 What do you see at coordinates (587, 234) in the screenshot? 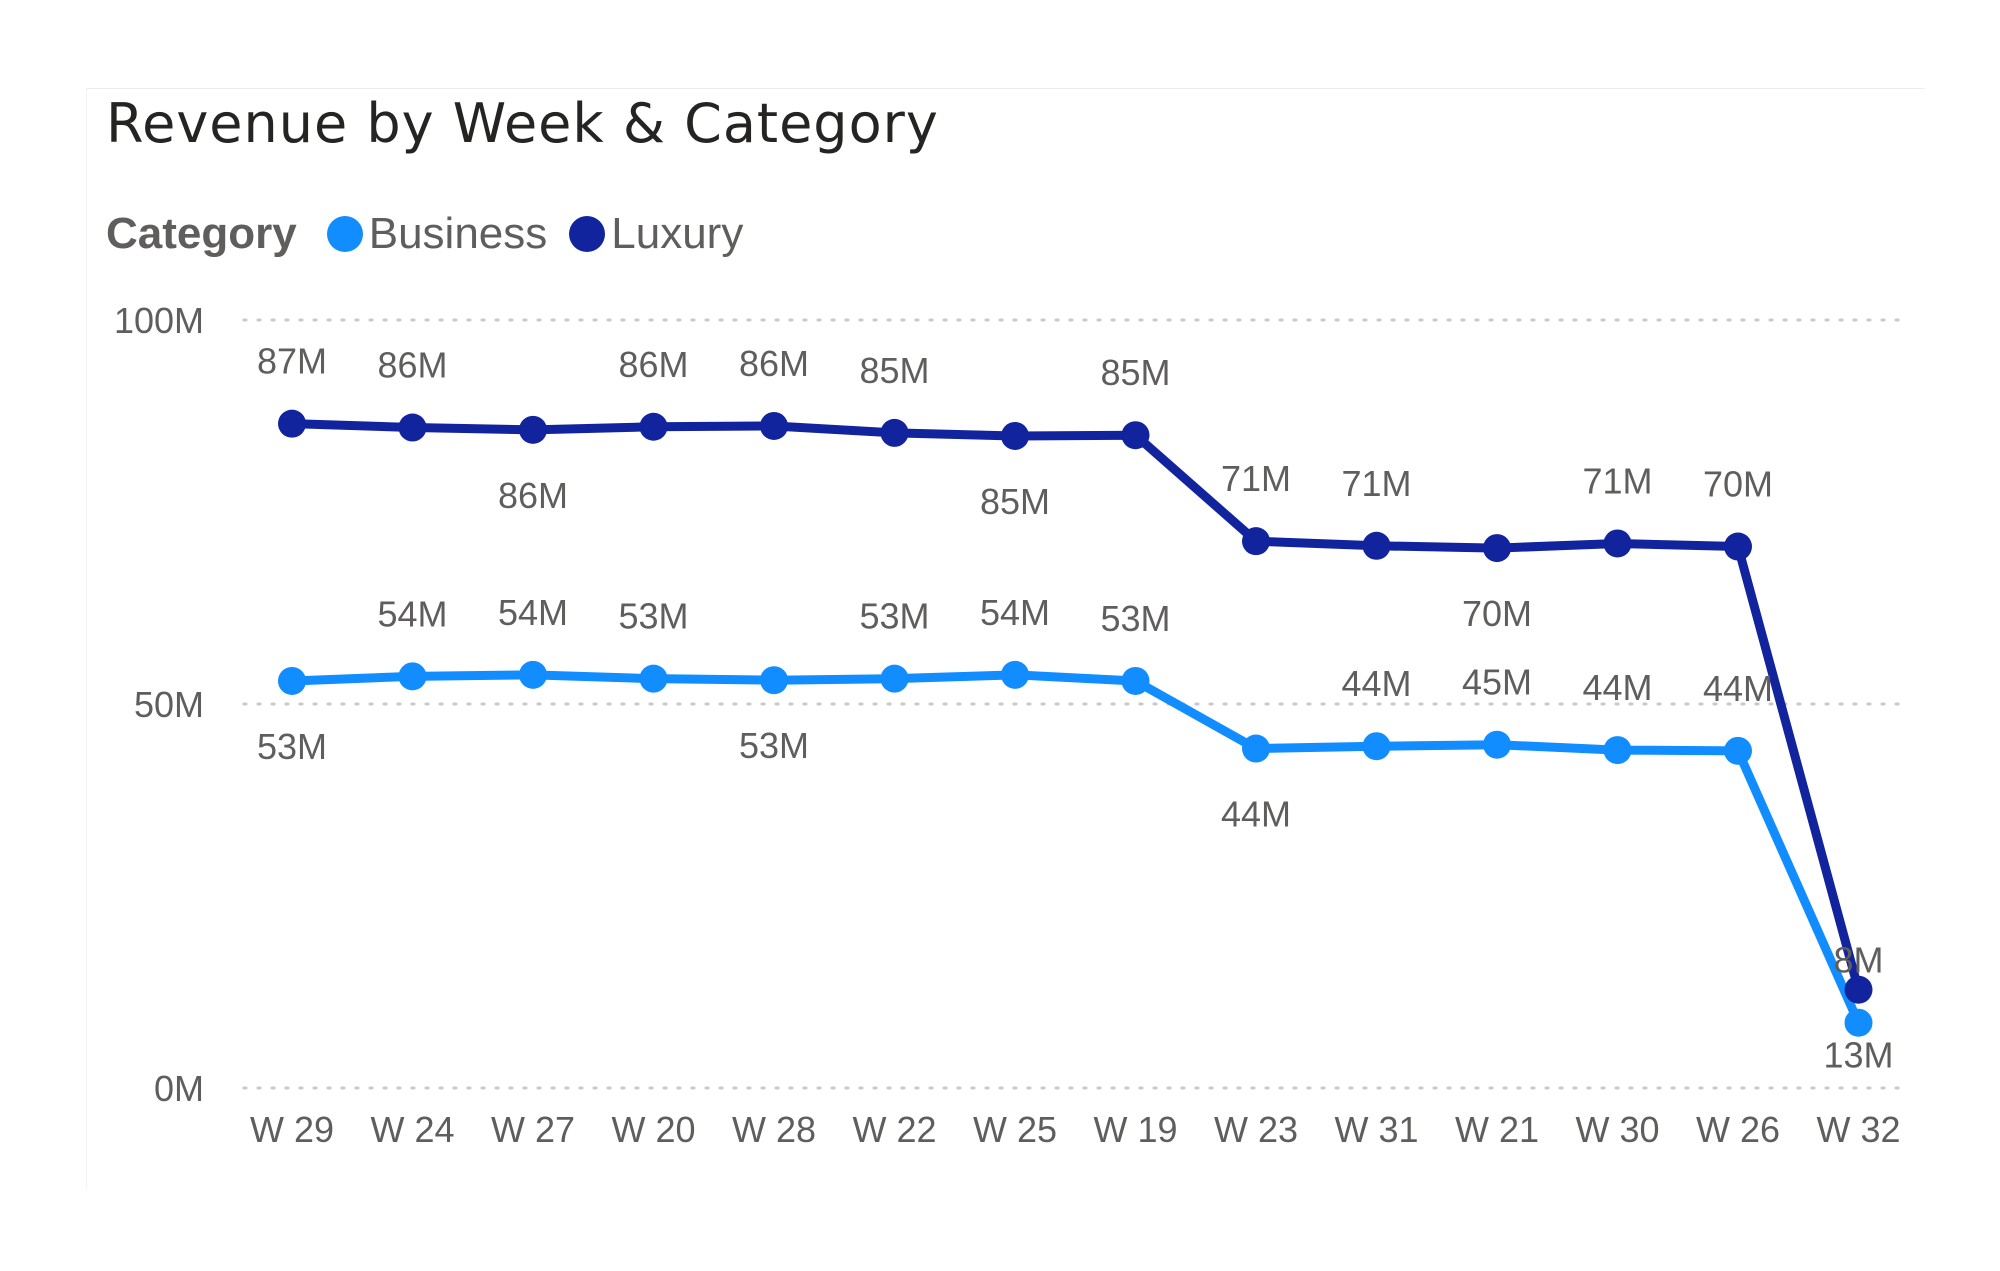
I see `legend-swatch-luxury` at bounding box center [587, 234].